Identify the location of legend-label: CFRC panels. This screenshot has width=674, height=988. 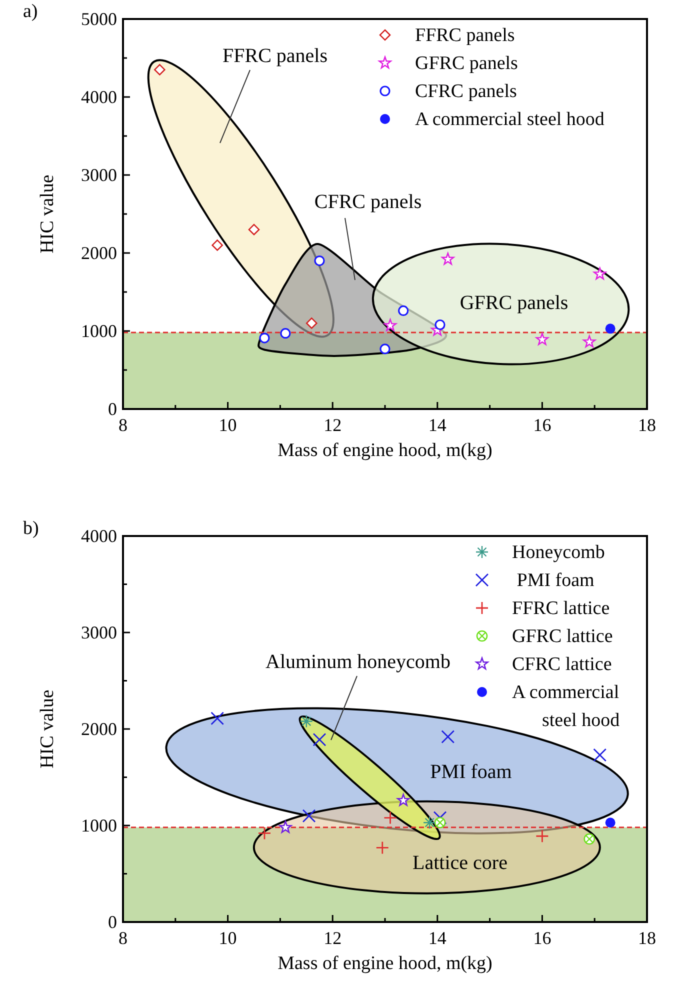
(466, 91).